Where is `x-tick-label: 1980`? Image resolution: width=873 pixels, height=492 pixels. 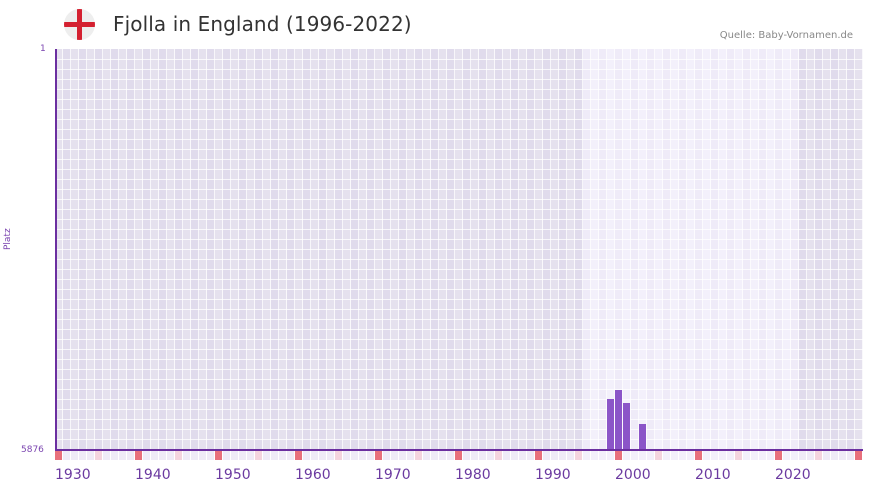 x-tick-label: 1980 is located at coordinates (473, 475).